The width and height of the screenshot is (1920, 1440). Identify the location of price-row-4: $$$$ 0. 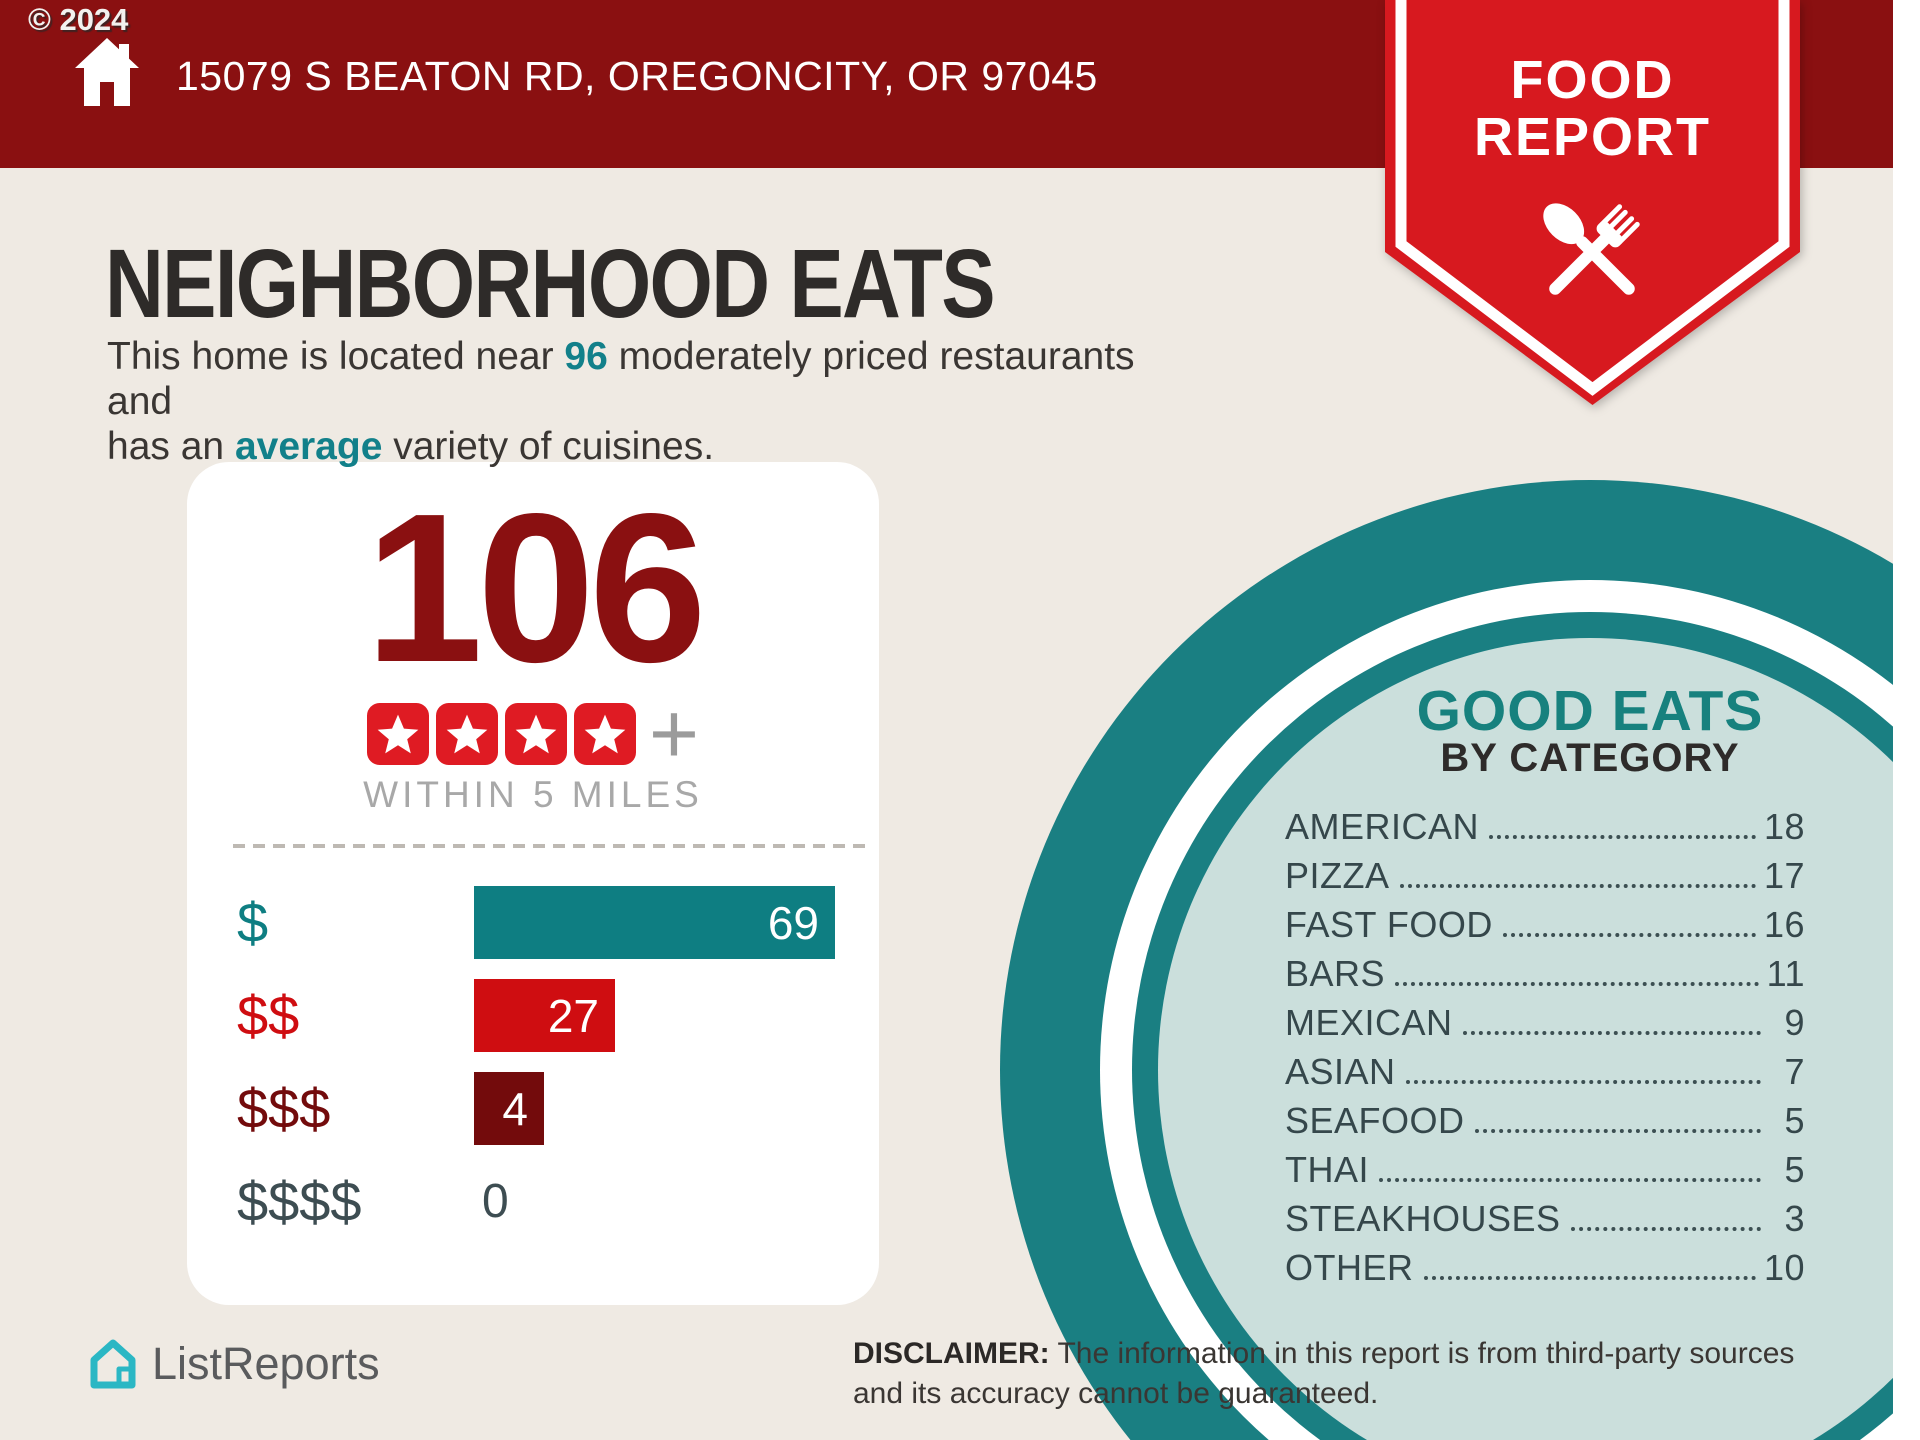
(537, 1201).